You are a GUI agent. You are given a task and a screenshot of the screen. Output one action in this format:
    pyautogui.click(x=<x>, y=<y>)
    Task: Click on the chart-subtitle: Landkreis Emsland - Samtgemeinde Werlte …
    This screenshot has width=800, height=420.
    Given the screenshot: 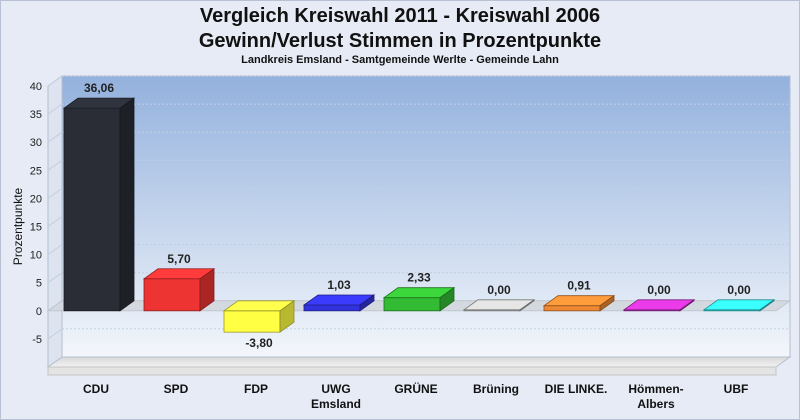 What is the action you would take?
    pyautogui.click(x=400, y=60)
    